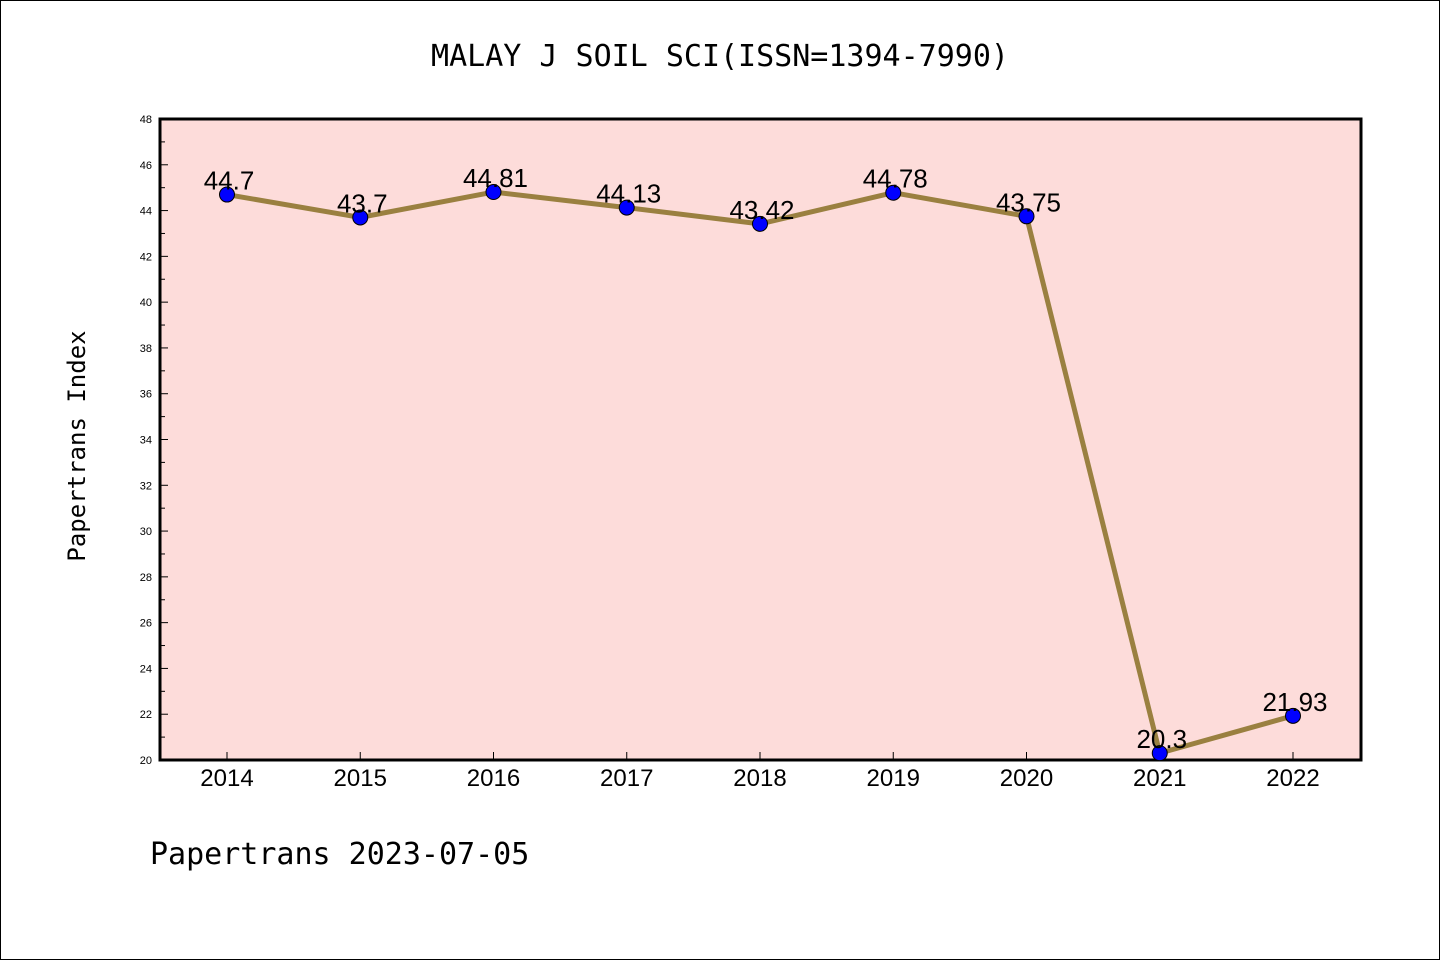  What do you see at coordinates (154, 440) in the screenshot?
I see `y-axis: 20 22 24 26 28 30 32 34 36 38 40 42 44 46 48` at bounding box center [154, 440].